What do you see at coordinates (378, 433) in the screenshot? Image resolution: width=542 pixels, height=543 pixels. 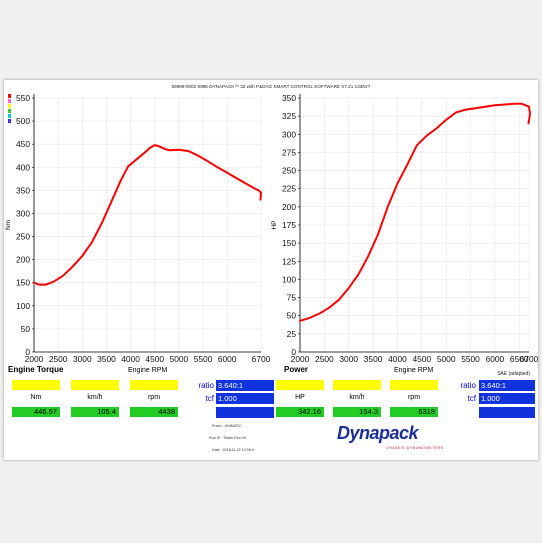 I see `dynapack-logo: Dynapack` at bounding box center [378, 433].